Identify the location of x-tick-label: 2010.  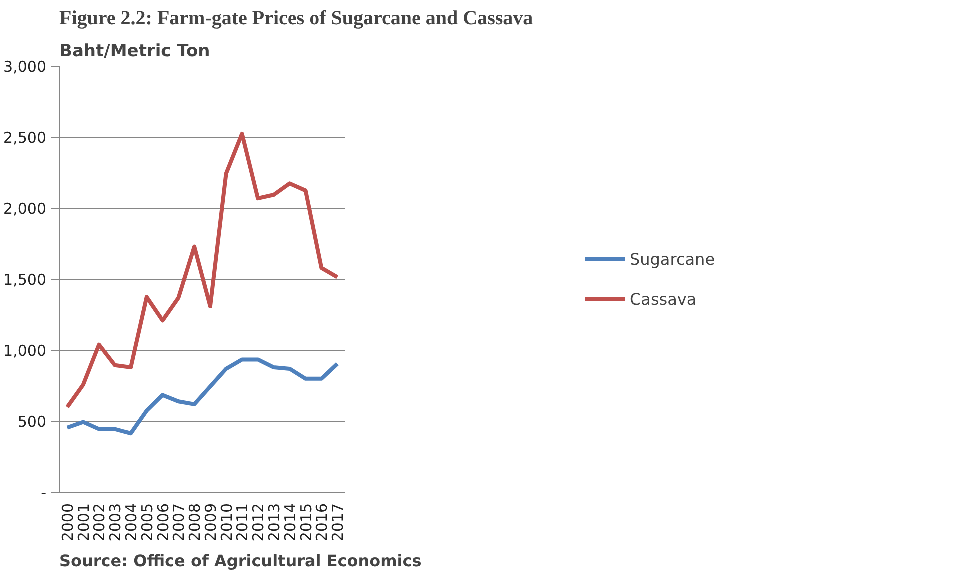
(227, 522).